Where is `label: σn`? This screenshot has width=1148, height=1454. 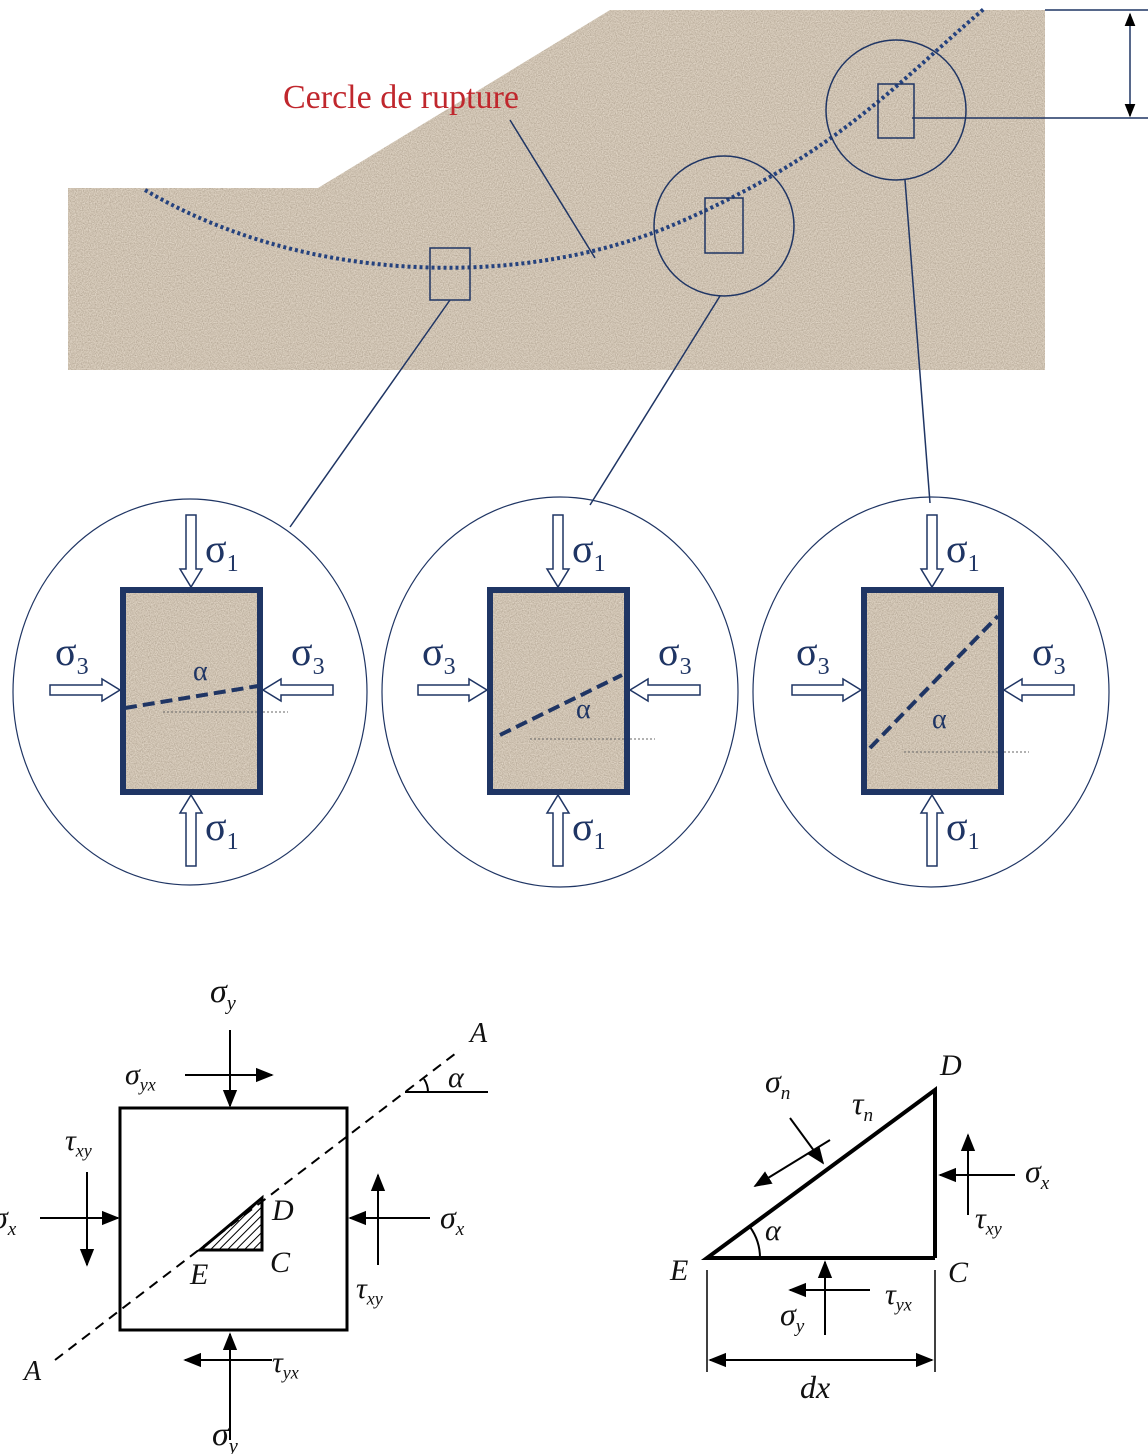 label: σn is located at coordinates (777, 1083).